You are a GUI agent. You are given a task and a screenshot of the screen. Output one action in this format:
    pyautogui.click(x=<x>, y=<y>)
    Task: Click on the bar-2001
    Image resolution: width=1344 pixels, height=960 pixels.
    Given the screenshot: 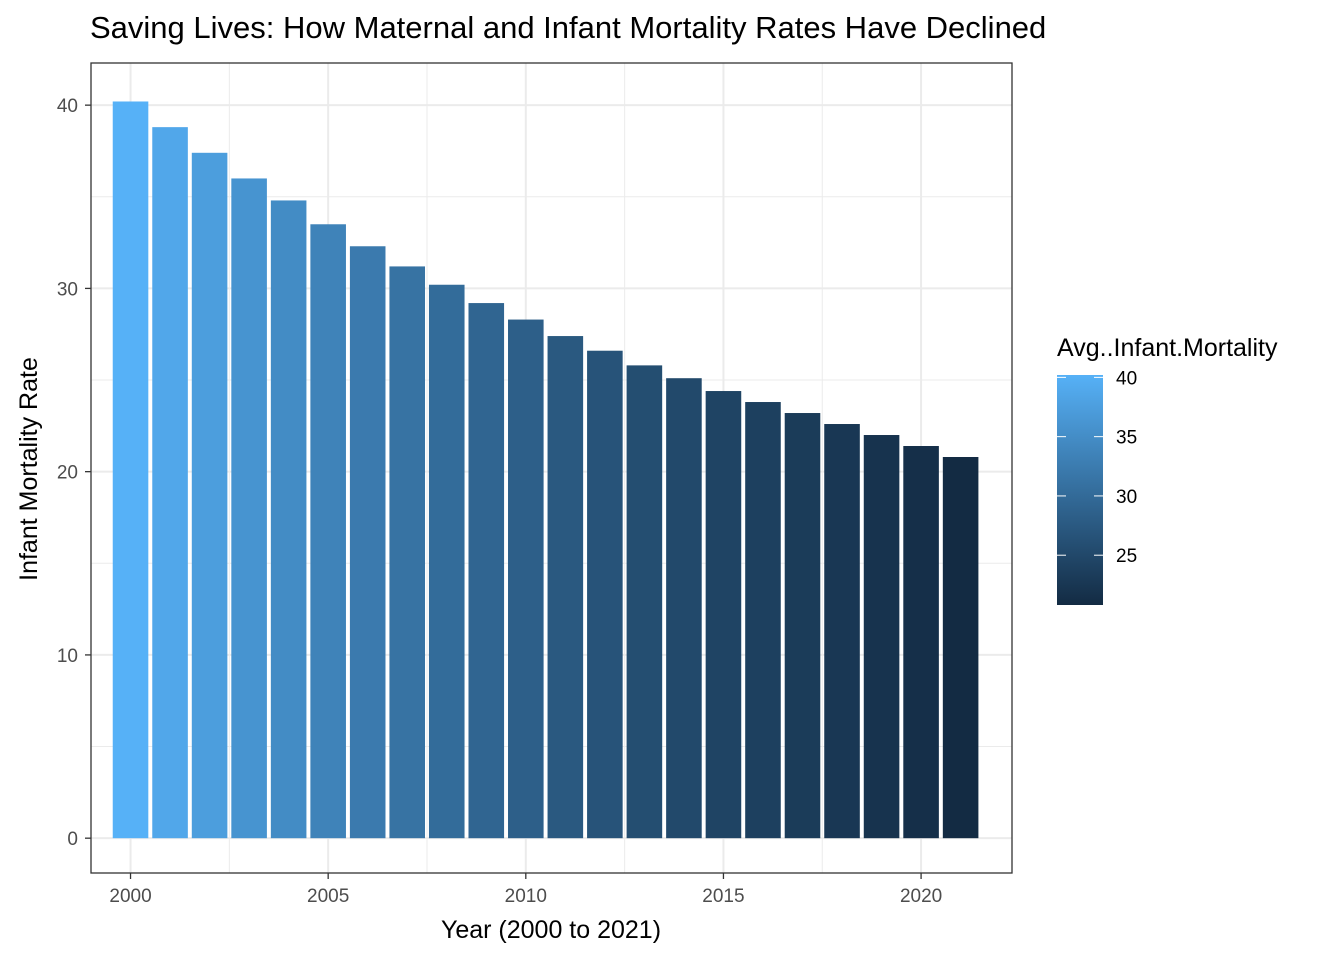 What is the action you would take?
    pyautogui.click(x=170, y=483)
    